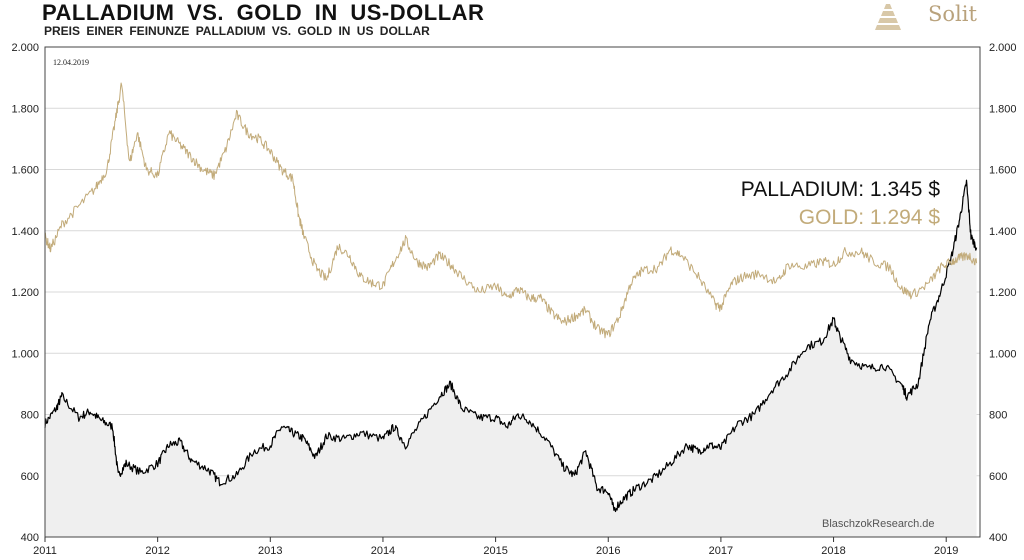  What do you see at coordinates (495, 551) in the screenshot?
I see `x-tick-label: 2015` at bounding box center [495, 551].